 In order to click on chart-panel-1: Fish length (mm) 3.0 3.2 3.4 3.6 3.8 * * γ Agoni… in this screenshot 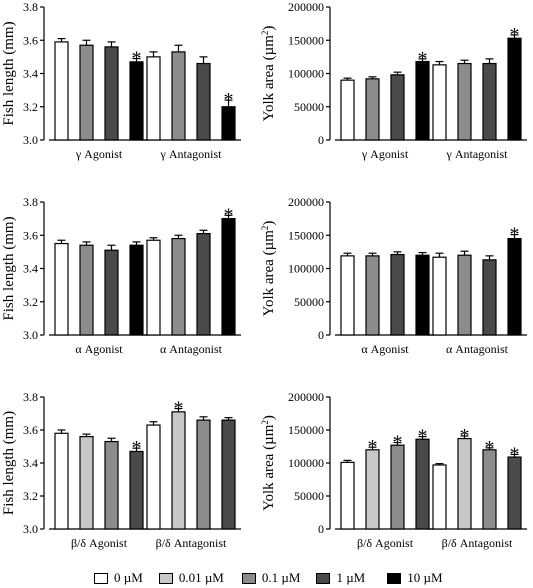, I will do `click(121, 80)`.